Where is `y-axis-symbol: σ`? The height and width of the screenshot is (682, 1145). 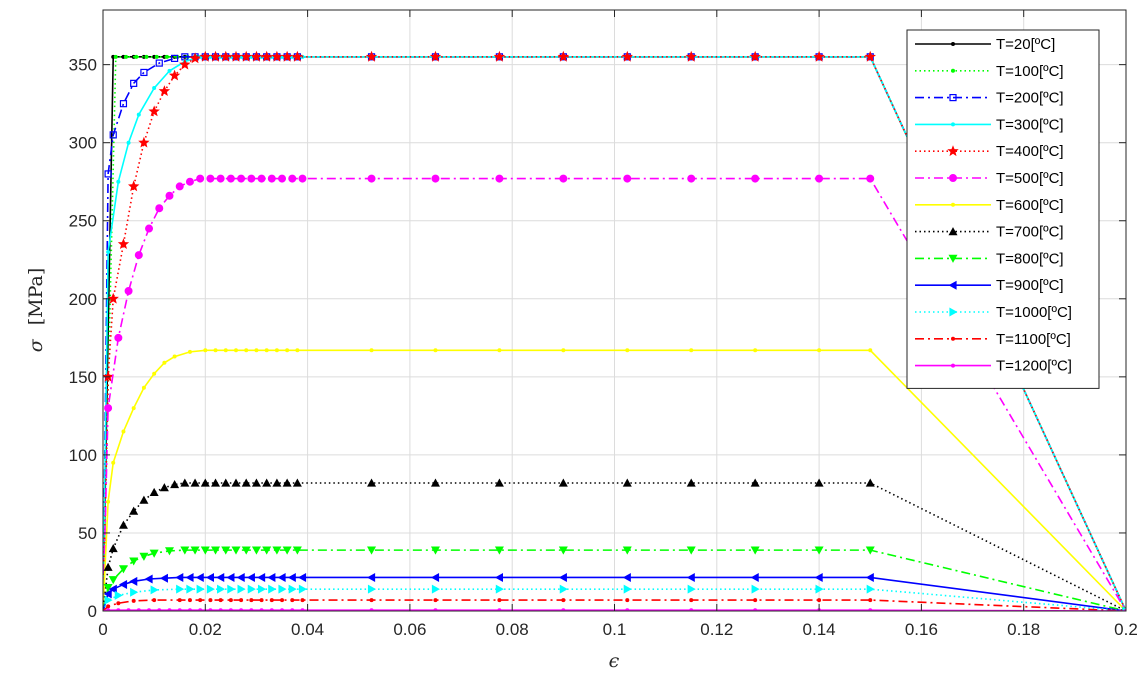
y-axis-symbol: σ is located at coordinates (36, 345).